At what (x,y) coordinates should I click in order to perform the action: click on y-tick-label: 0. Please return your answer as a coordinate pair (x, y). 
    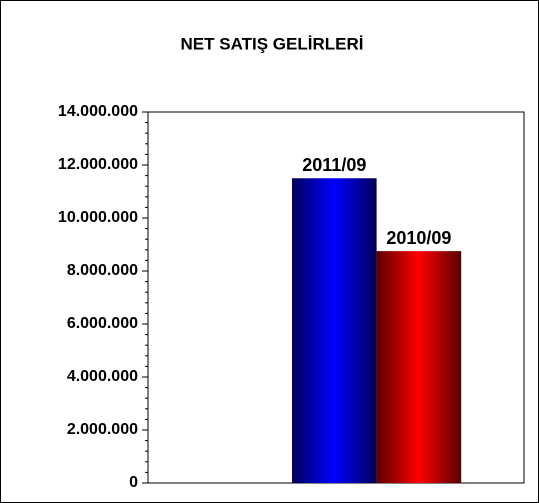
    Looking at the image, I should click on (133, 482).